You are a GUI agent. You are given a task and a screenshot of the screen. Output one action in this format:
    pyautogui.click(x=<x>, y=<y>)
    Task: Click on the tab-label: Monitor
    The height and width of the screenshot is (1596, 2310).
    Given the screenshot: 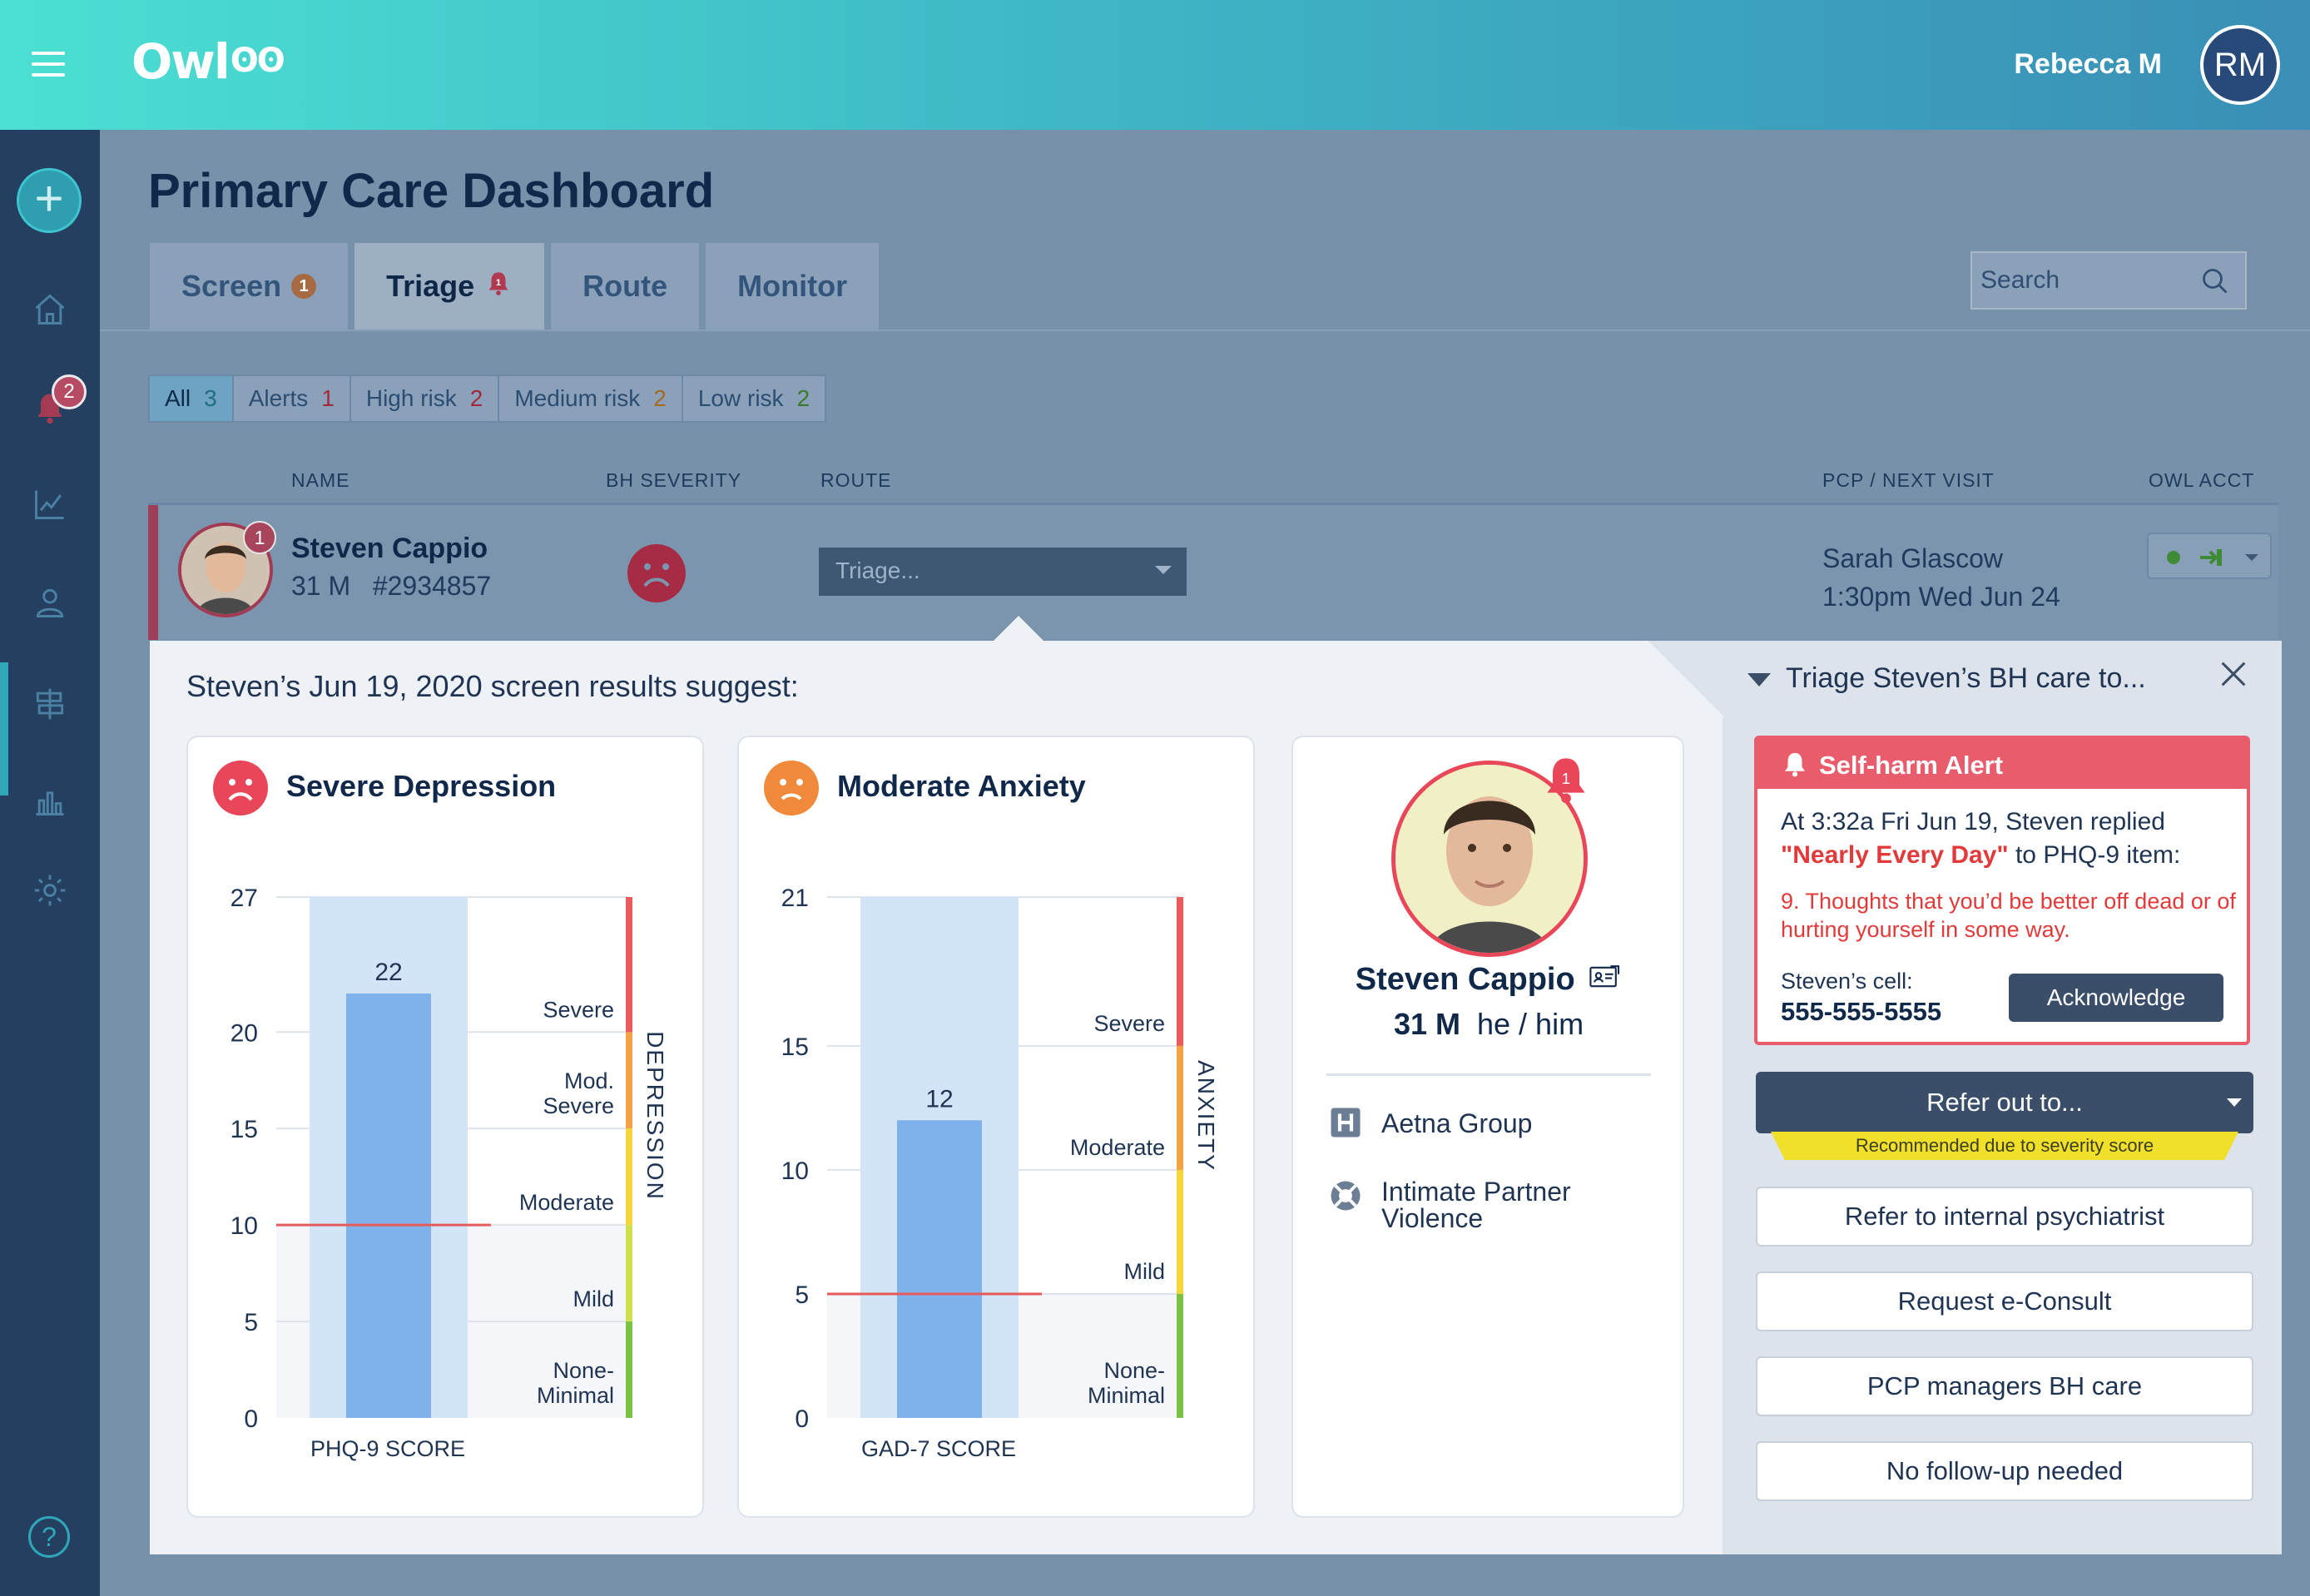 What is the action you would take?
    pyautogui.click(x=792, y=286)
    